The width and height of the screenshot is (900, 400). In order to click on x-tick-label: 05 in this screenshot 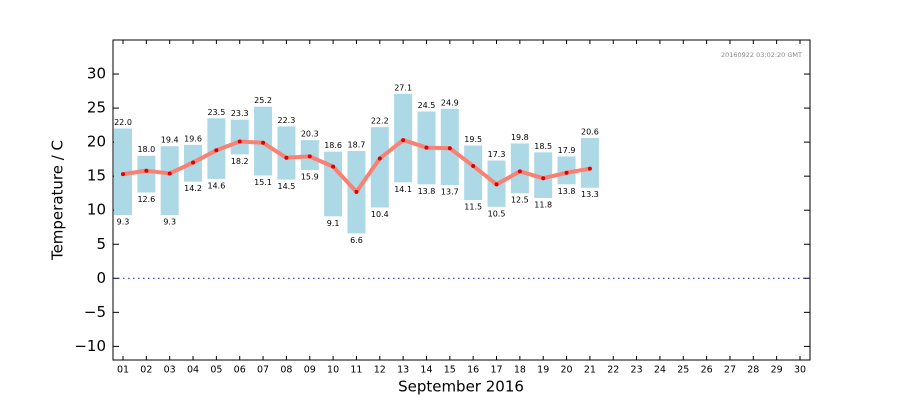, I will do `click(216, 370)`.